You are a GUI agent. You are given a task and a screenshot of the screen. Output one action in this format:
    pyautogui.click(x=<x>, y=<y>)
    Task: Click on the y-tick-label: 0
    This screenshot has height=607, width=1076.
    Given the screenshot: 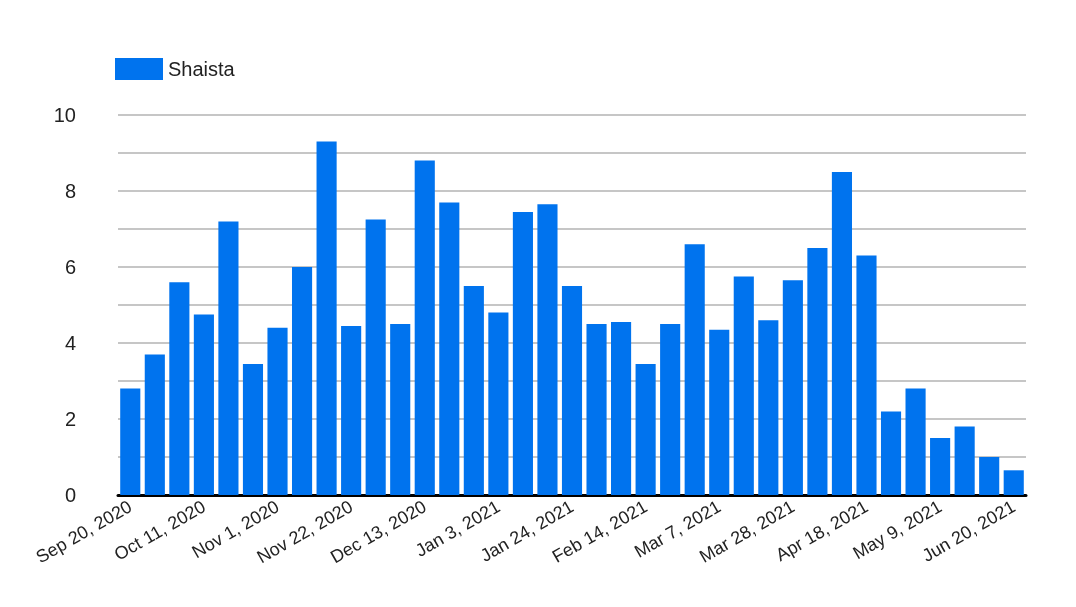 What is the action you would take?
    pyautogui.click(x=70, y=495)
    